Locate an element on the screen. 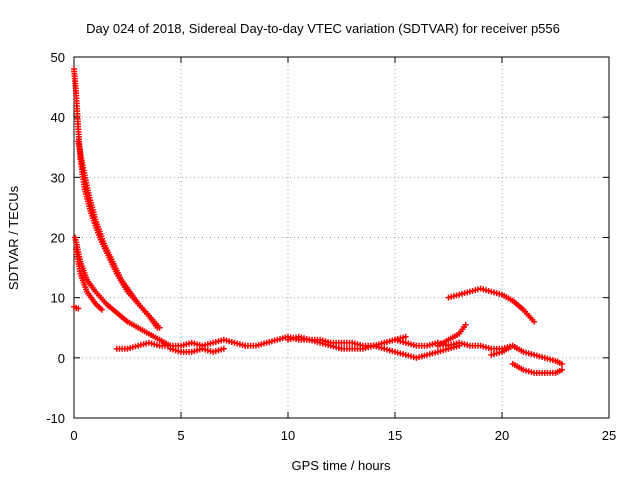 This screenshot has width=640, height=480. x-tick-label: 20 is located at coordinates (502, 435).